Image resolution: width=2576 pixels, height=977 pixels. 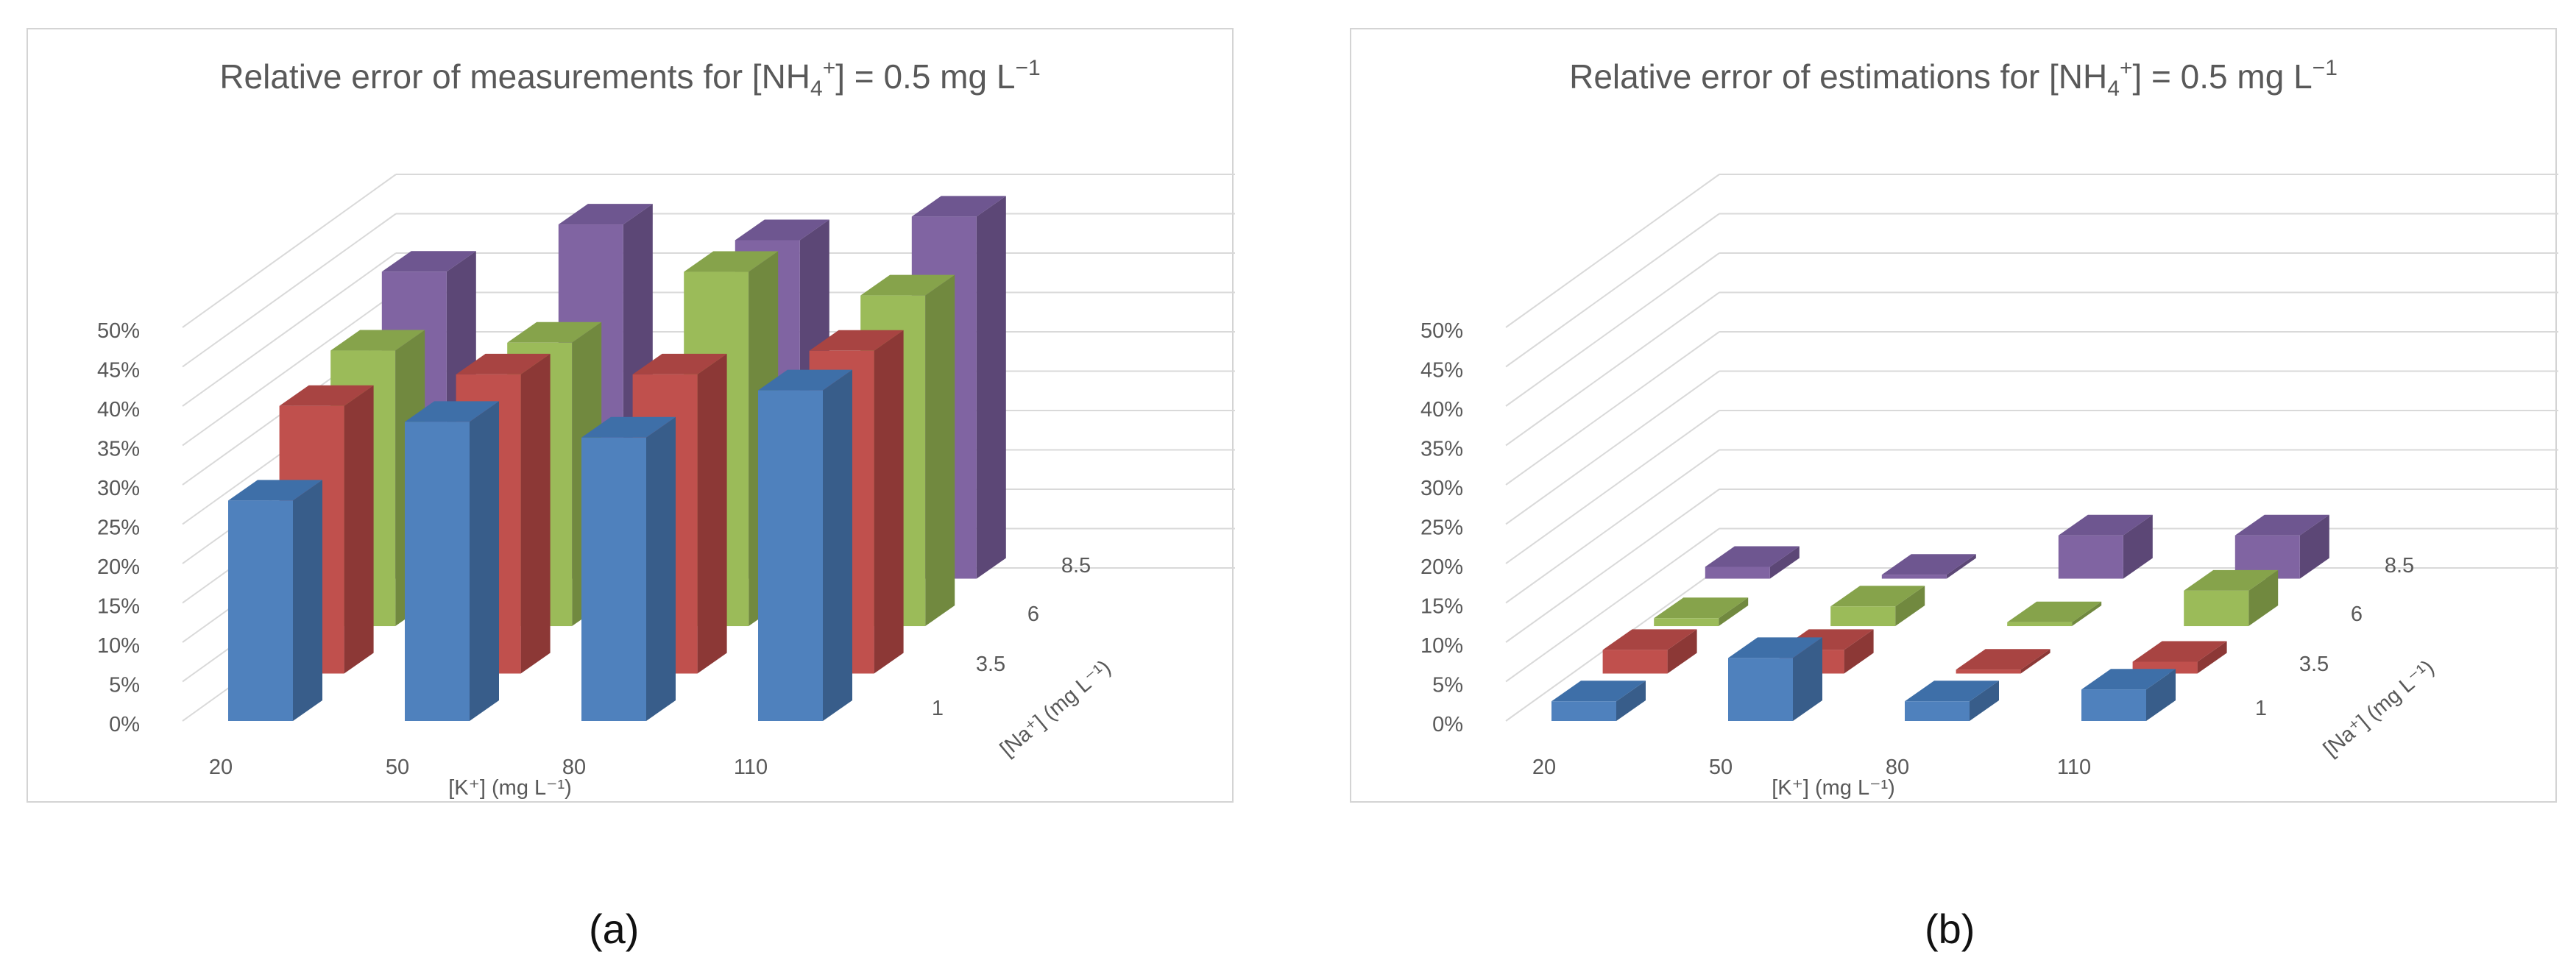 I want to click on y-tick-label: 35%, so click(x=118, y=449).